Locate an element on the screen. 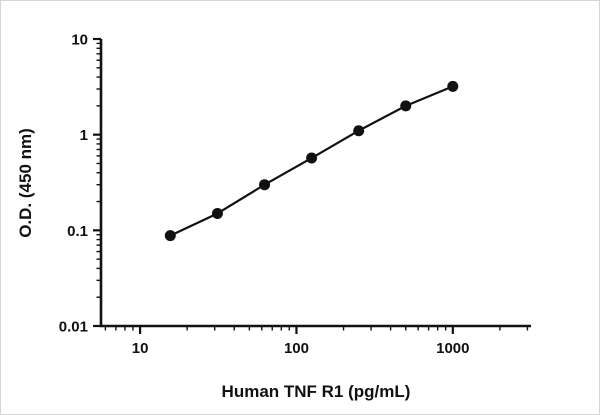  x-axis-title: Human TNF R1 (pg/mL) is located at coordinates (316, 391).